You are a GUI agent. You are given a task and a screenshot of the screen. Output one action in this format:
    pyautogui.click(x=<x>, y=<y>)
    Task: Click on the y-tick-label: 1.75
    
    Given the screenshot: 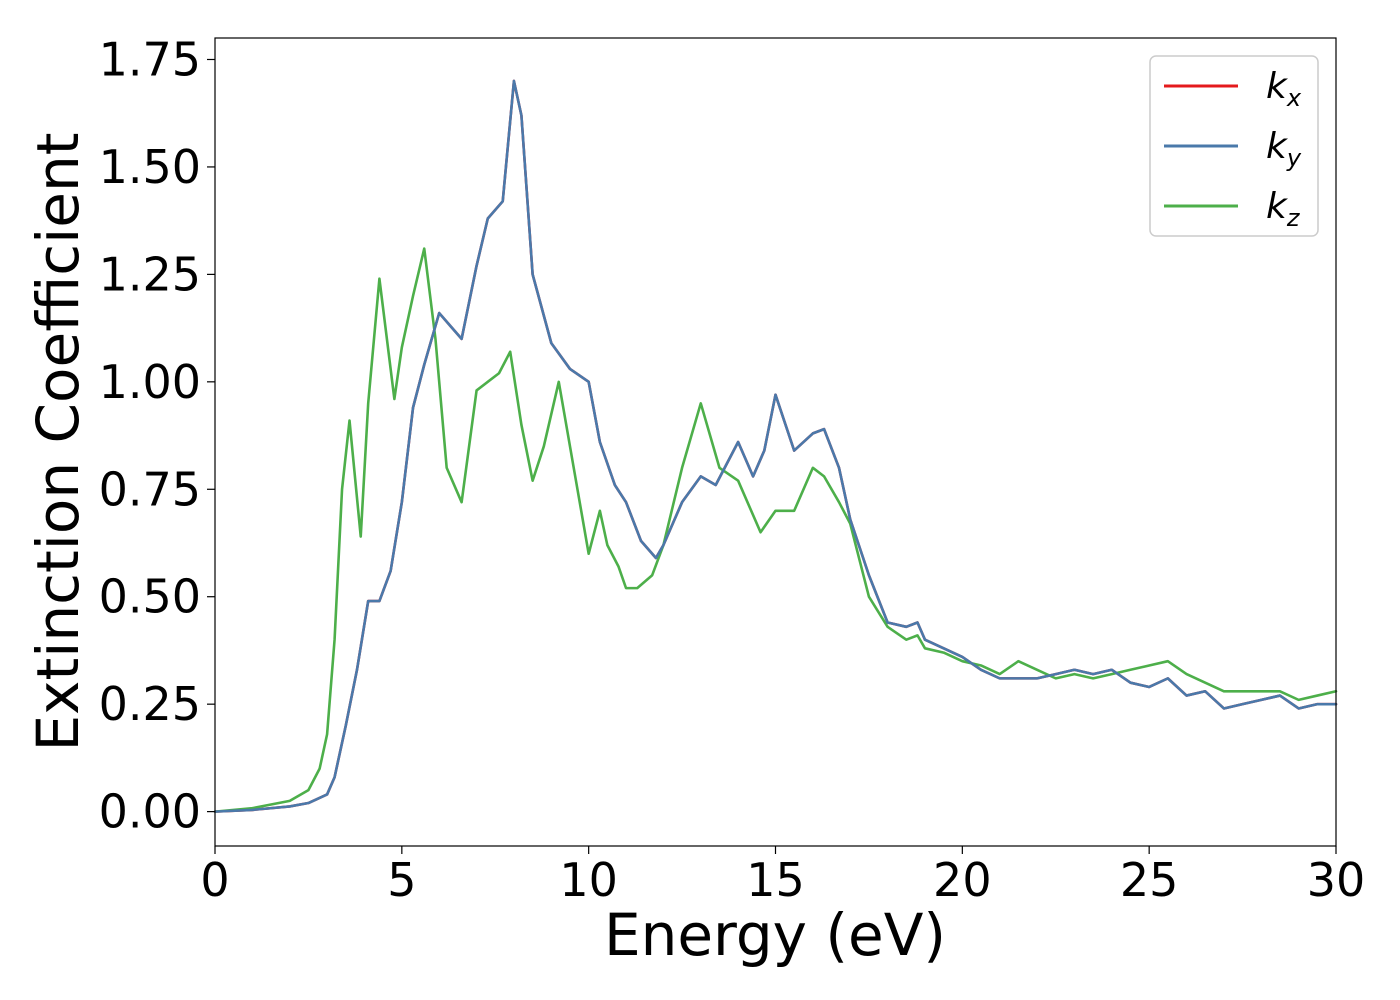 What is the action you would take?
    pyautogui.click(x=150, y=59)
    